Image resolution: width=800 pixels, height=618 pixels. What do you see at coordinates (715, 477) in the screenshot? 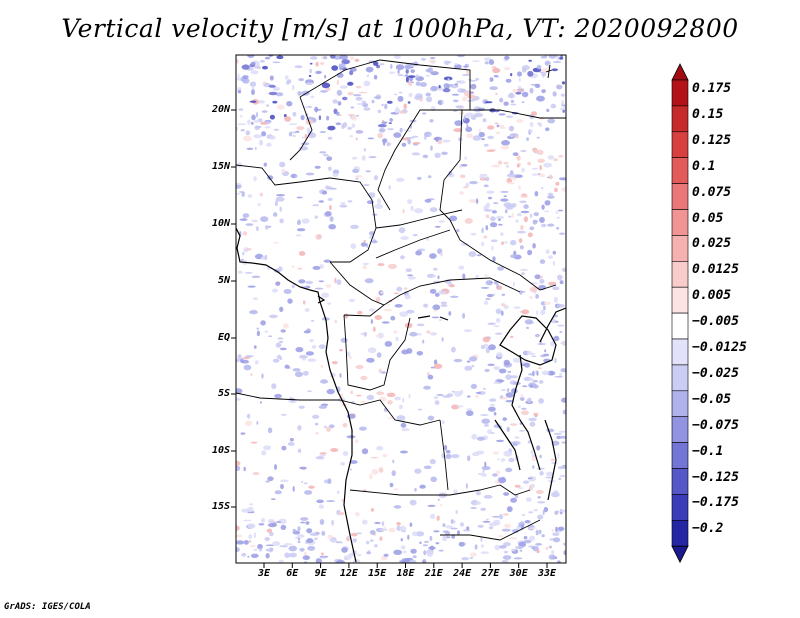
I see `colorbar-label: −0.125` at bounding box center [715, 477].